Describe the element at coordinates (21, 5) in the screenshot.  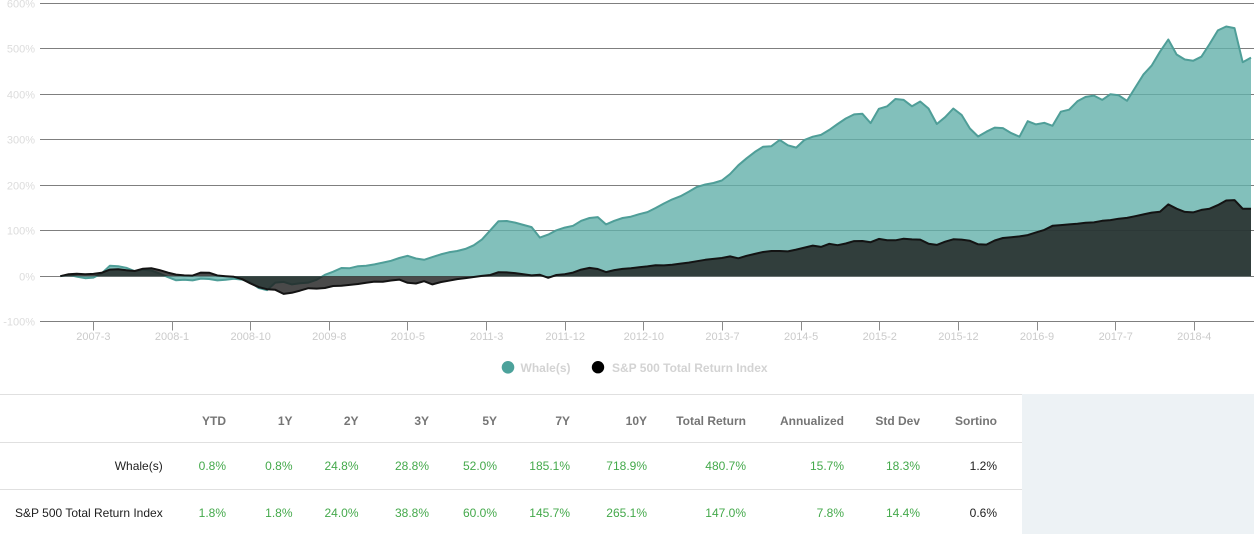
I see `svg-text: 600%` at that location.